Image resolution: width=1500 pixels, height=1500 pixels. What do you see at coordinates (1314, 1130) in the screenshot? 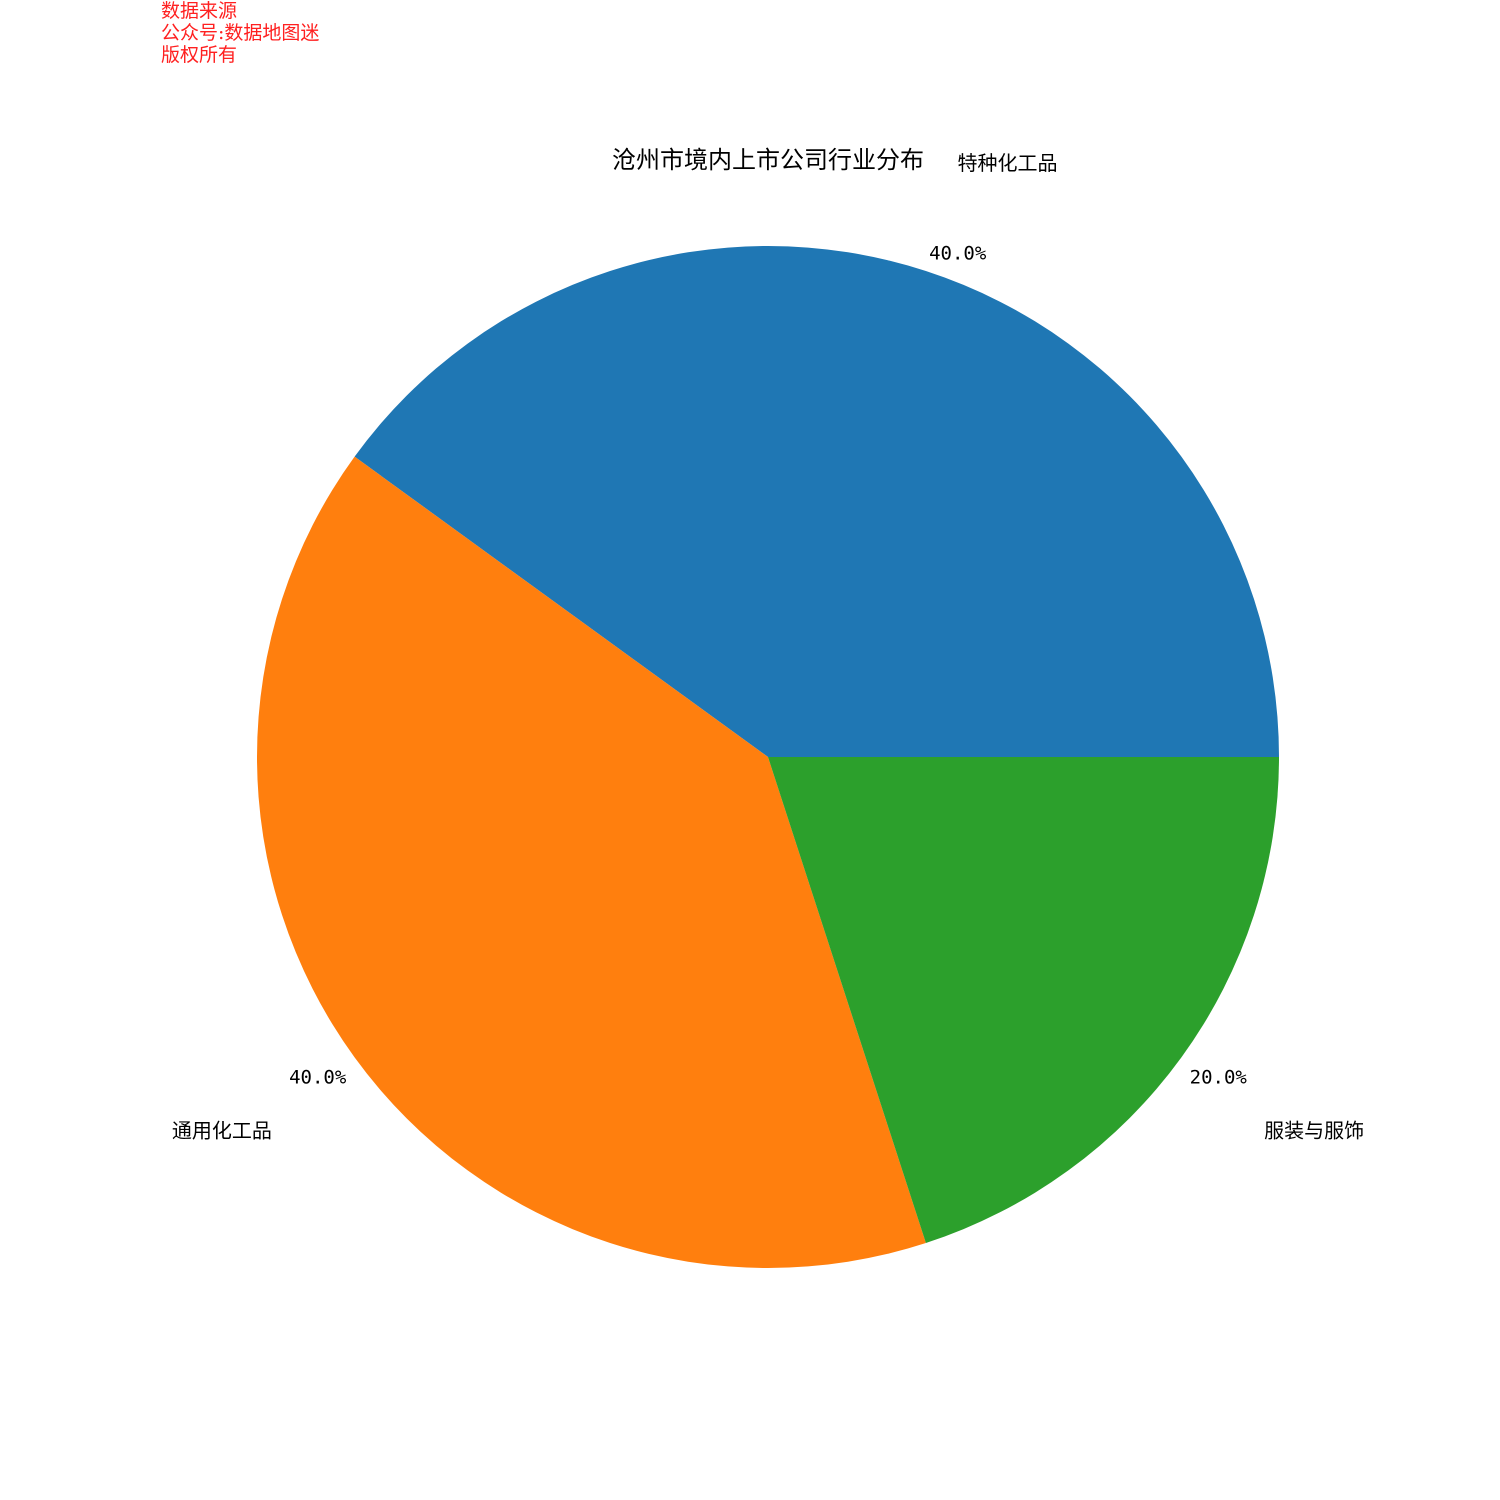
I see `pie-category-label: 服装与服饰` at bounding box center [1314, 1130].